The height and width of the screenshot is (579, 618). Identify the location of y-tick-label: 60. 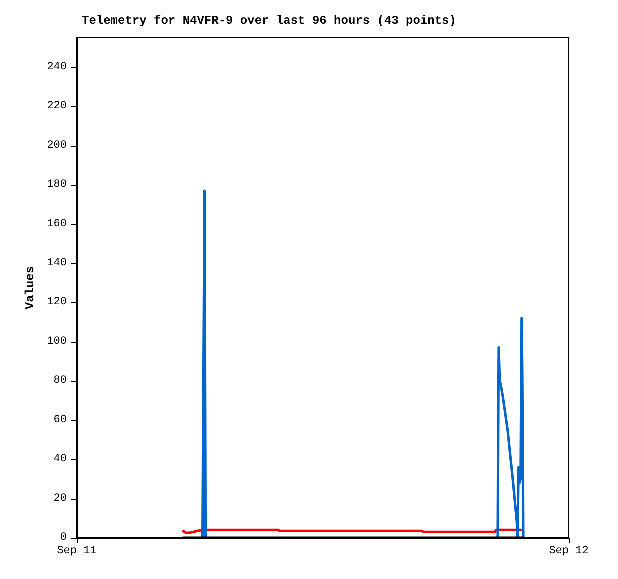
(60, 420).